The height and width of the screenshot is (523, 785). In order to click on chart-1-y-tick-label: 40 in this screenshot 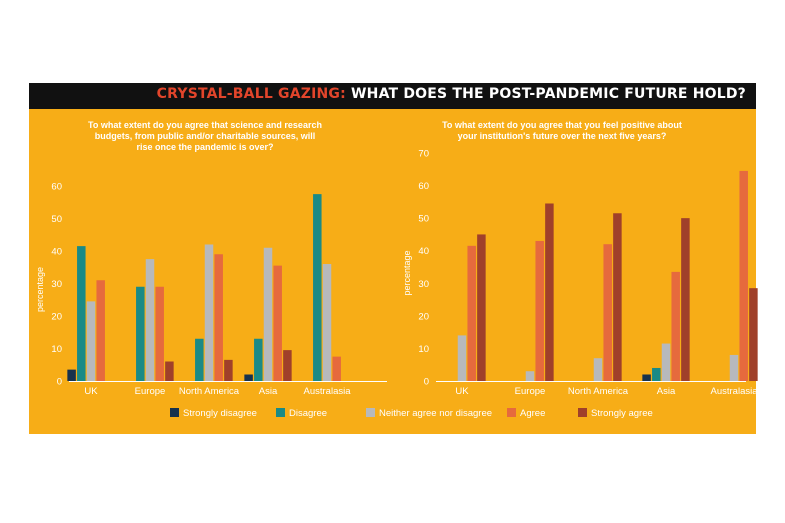, I will do `click(56, 252)`.